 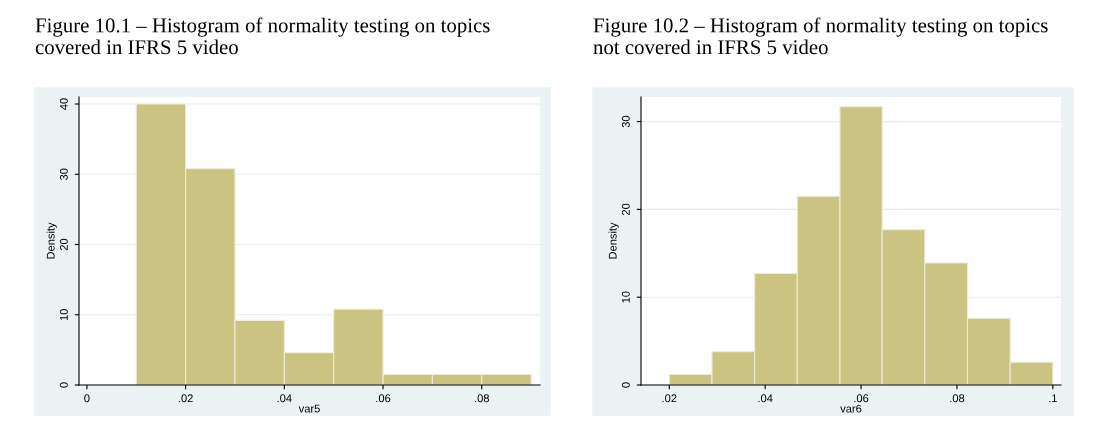 What do you see at coordinates (87, 398) in the screenshot?
I see `x-tick-label: 0` at bounding box center [87, 398].